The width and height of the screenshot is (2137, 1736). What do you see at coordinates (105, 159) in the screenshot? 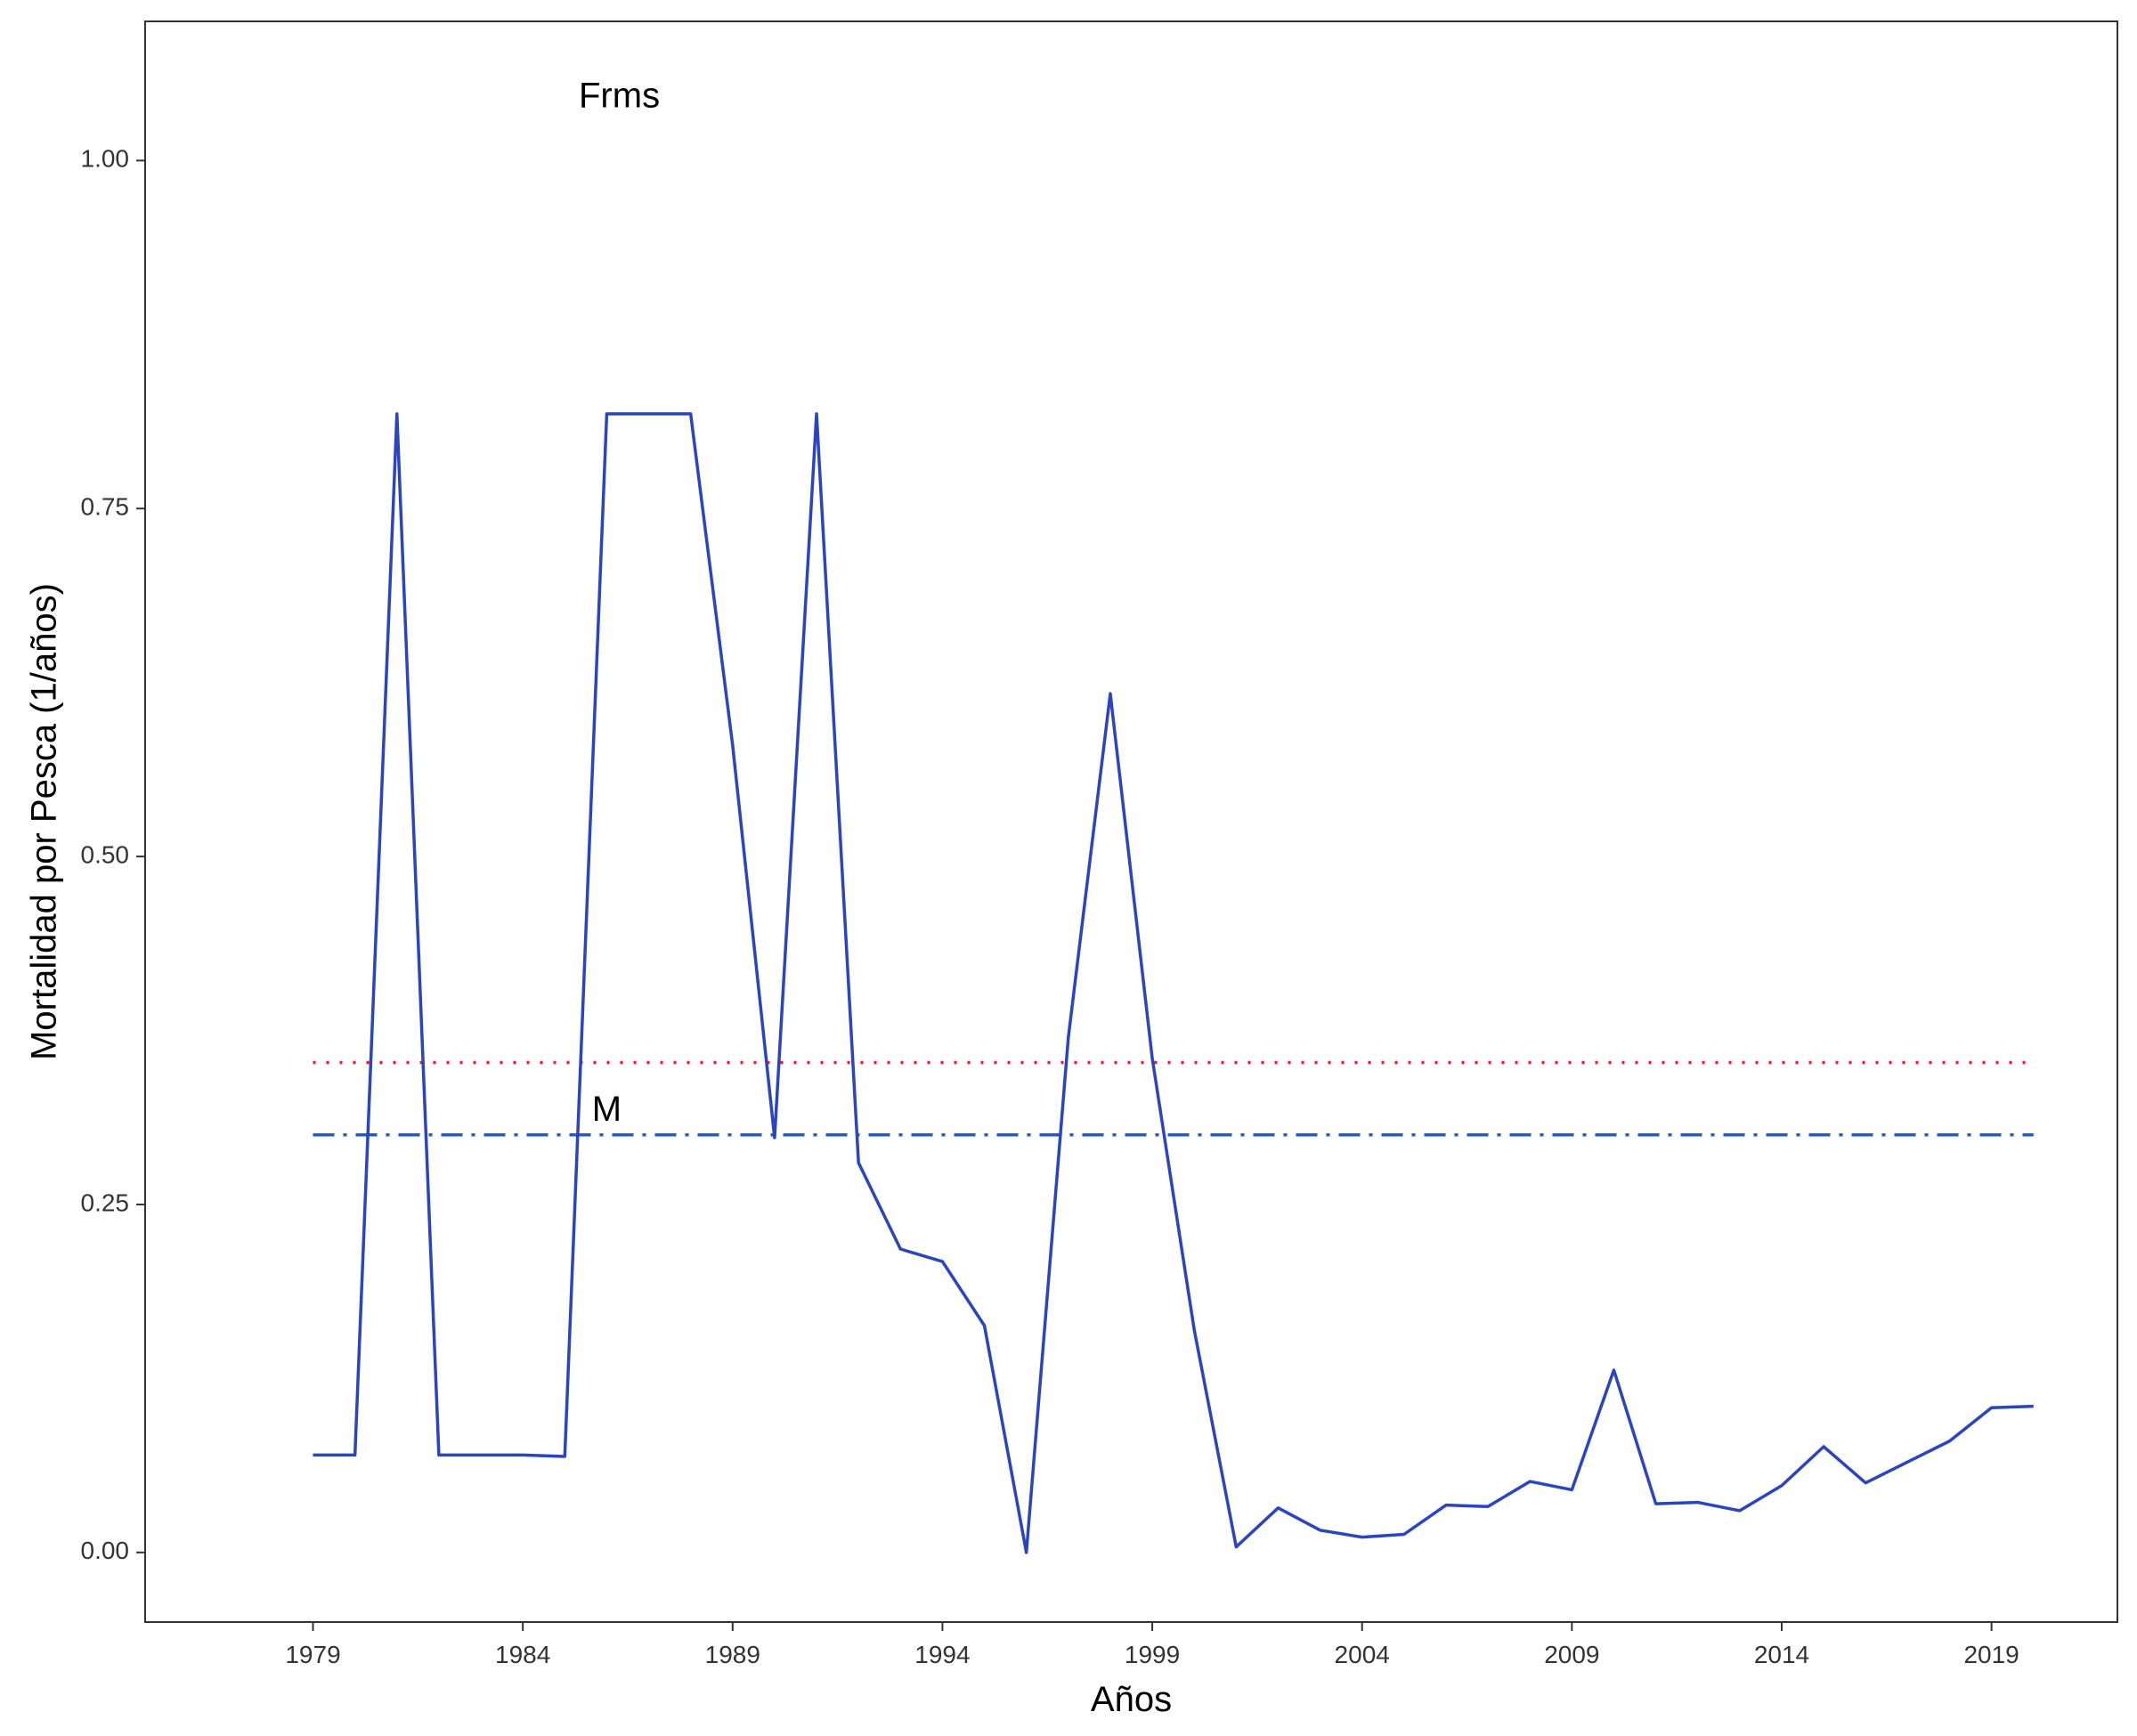
I see `y-tick-label: 1.00` at bounding box center [105, 159].